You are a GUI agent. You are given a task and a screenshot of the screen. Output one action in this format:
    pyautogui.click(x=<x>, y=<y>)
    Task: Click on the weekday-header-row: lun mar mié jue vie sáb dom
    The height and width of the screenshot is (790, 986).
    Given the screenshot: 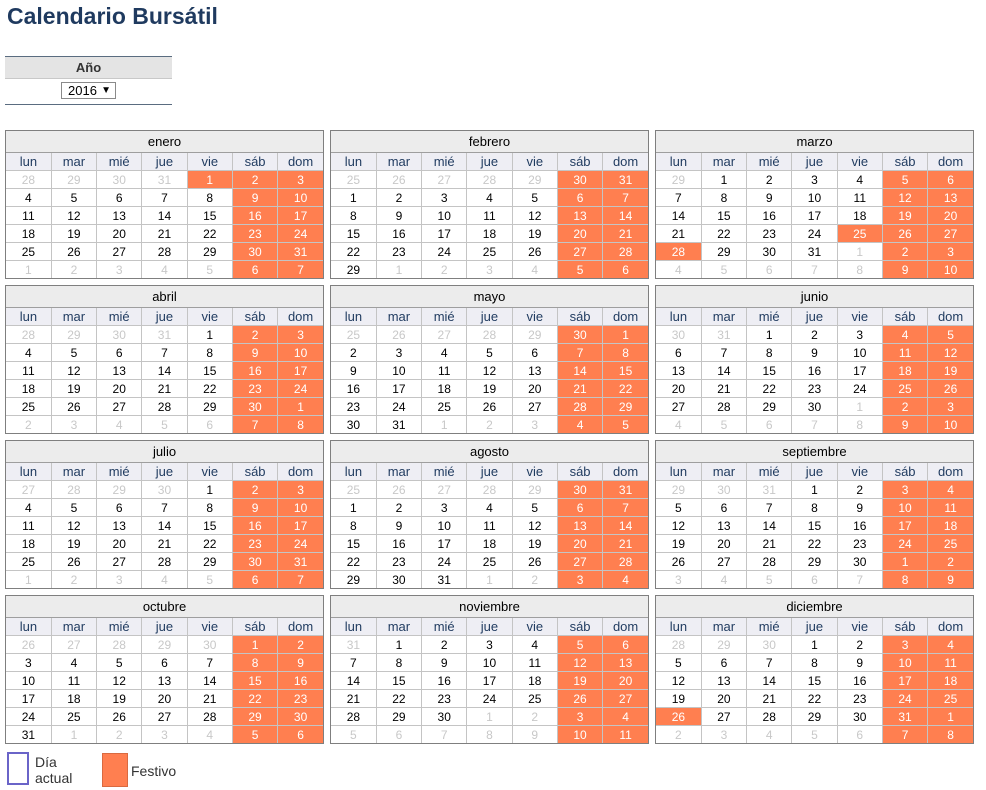 What is the action you would take?
    pyautogui.click(x=489, y=627)
    